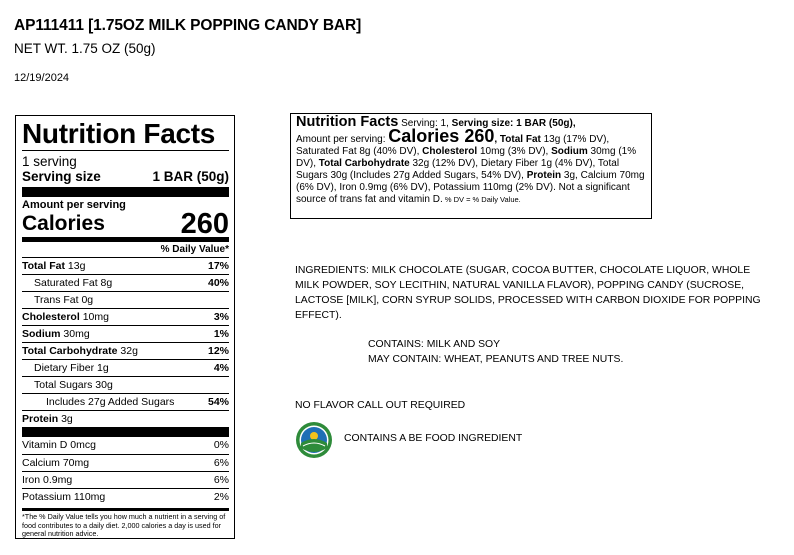 The width and height of the screenshot is (794, 555). What do you see at coordinates (125, 496) in the screenshot?
I see `vitamin-row-potassium: Potassium 110mg 2%` at bounding box center [125, 496].